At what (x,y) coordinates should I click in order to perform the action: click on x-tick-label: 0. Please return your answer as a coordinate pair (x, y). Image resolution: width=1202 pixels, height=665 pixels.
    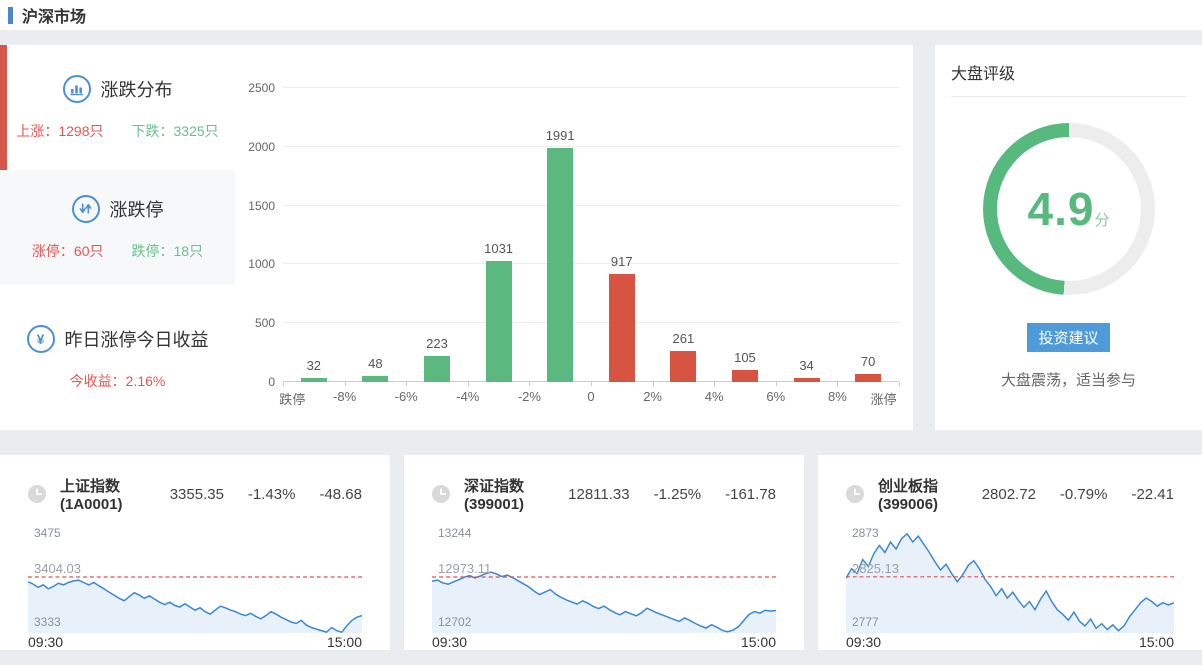
    Looking at the image, I should click on (591, 396).